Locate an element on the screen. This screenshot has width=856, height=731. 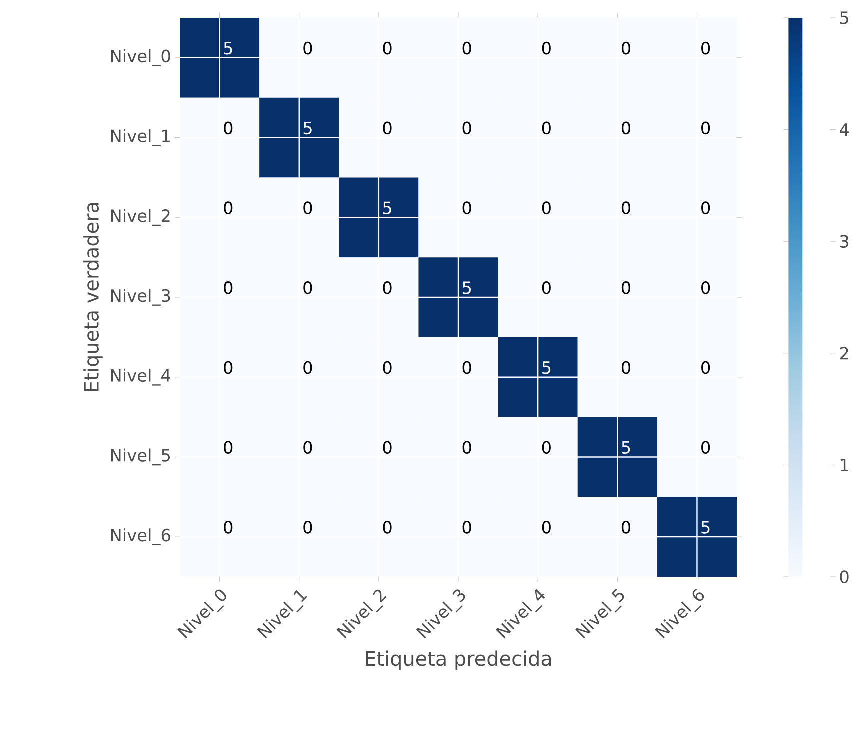
y-tick-label: Nivel_2 is located at coordinates (140, 217).